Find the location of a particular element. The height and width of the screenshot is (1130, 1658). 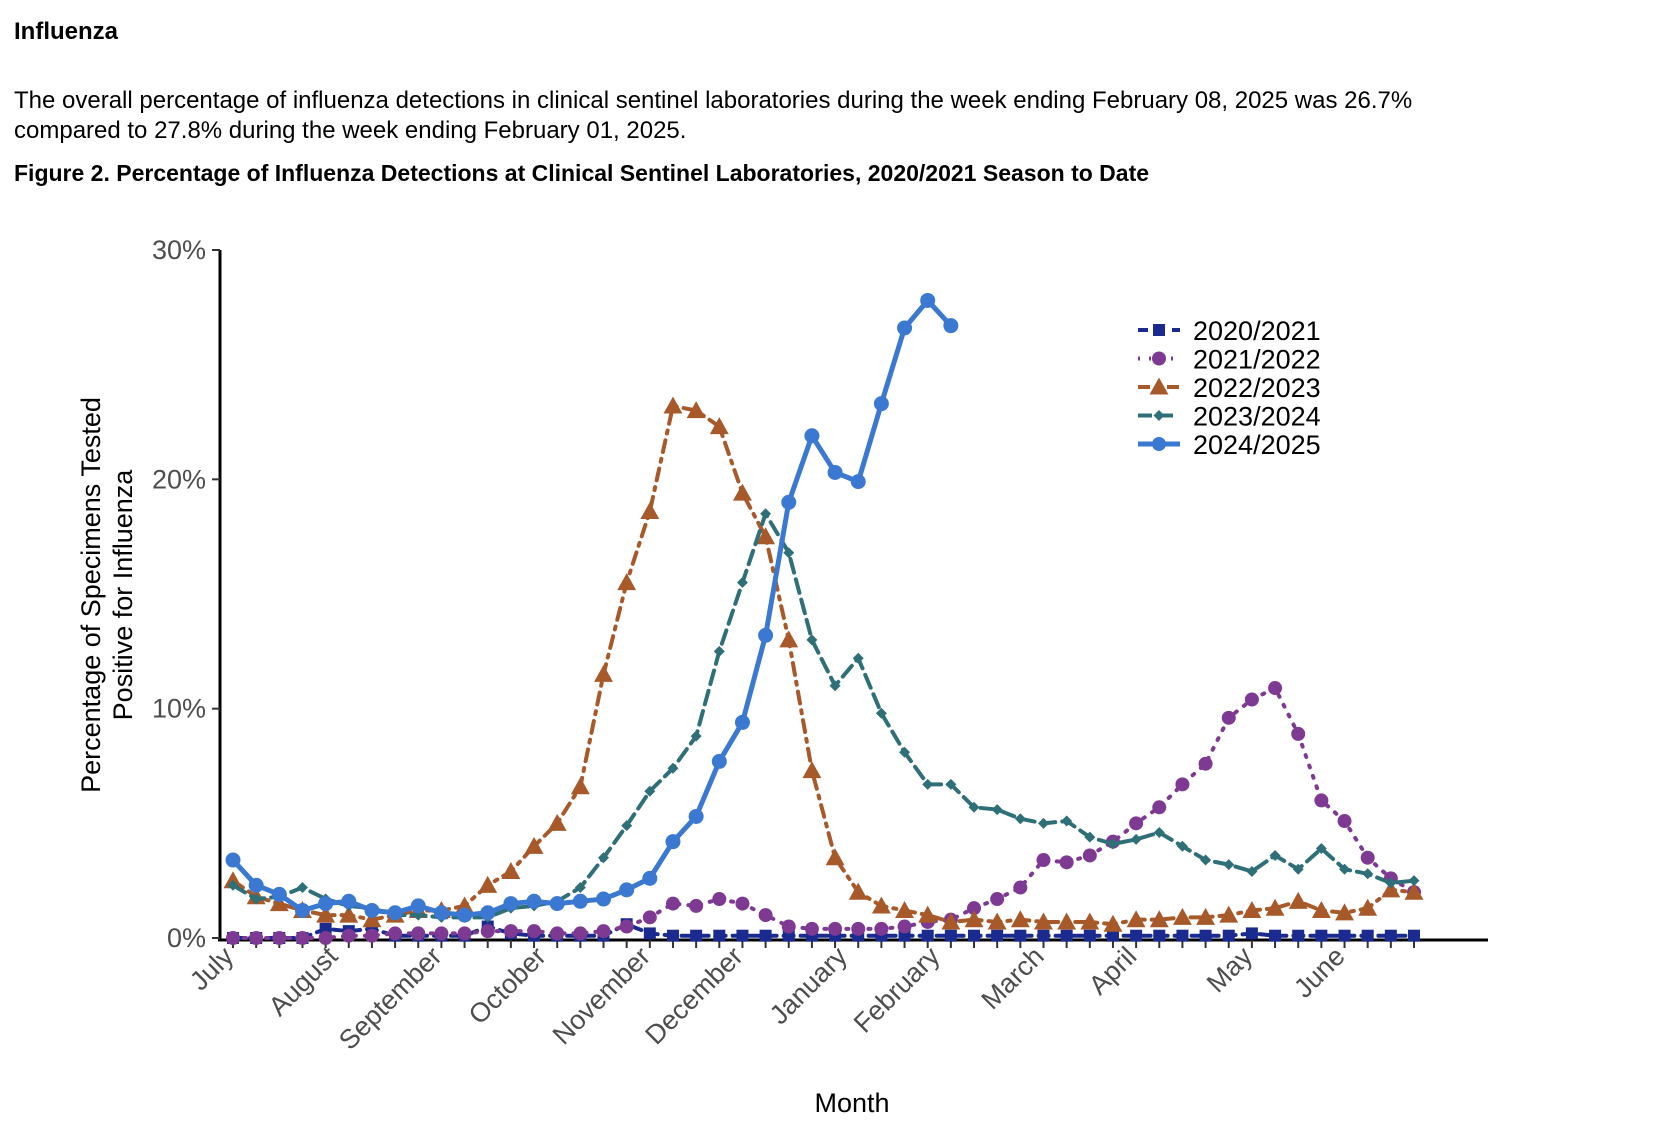

x-tick-label: October is located at coordinates (507, 985).